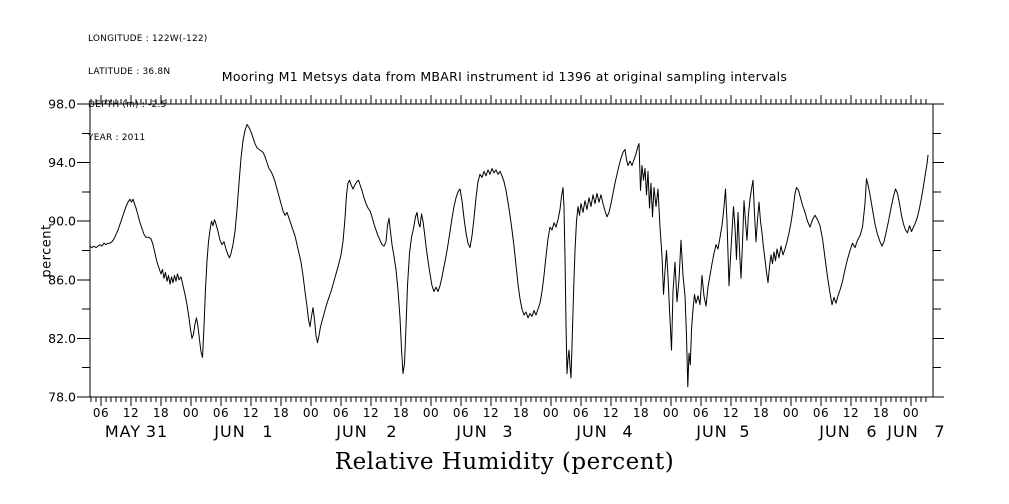 This screenshot has width=1009, height=504. Describe the element at coordinates (129, 72) in the screenshot. I see `metadata-latitude: LATITUDE : 36.8N` at that location.